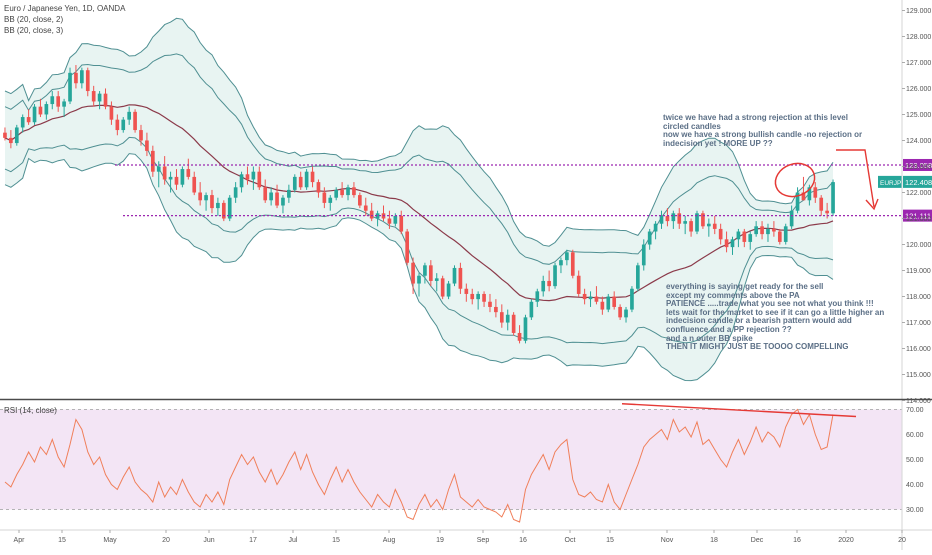  What do you see at coordinates (667, 540) in the screenshot?
I see `time-tick-label: Nov` at bounding box center [667, 540].